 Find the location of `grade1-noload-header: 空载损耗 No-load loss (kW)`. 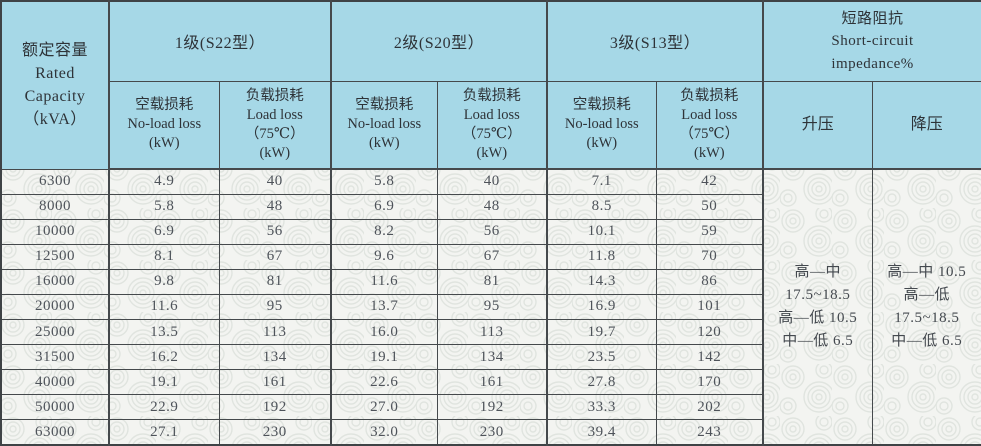

grade1-noload-header: 空载损耗 No-load loss (kW) is located at coordinates (164, 125).